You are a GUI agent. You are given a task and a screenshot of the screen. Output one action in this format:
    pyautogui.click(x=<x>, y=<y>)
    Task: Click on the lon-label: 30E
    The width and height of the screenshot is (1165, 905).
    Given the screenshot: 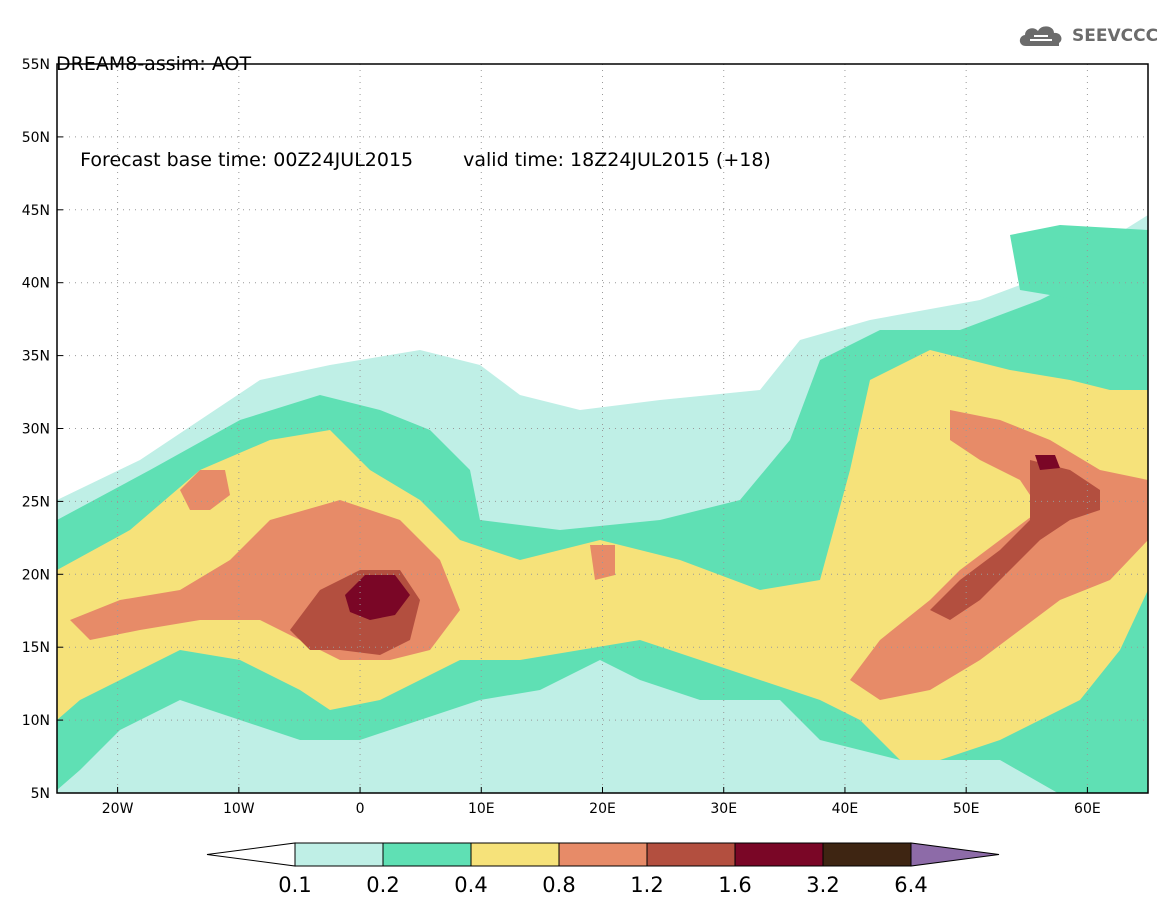 What is the action you would take?
    pyautogui.click(x=723, y=809)
    